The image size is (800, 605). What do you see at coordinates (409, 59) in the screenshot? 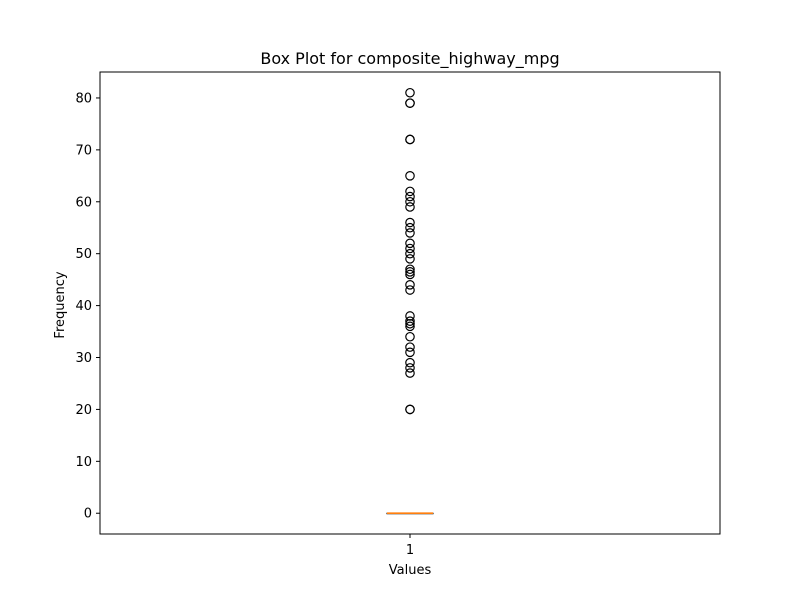
I see `chart-title: Box Plot for composite_highway_mpg` at bounding box center [409, 59].